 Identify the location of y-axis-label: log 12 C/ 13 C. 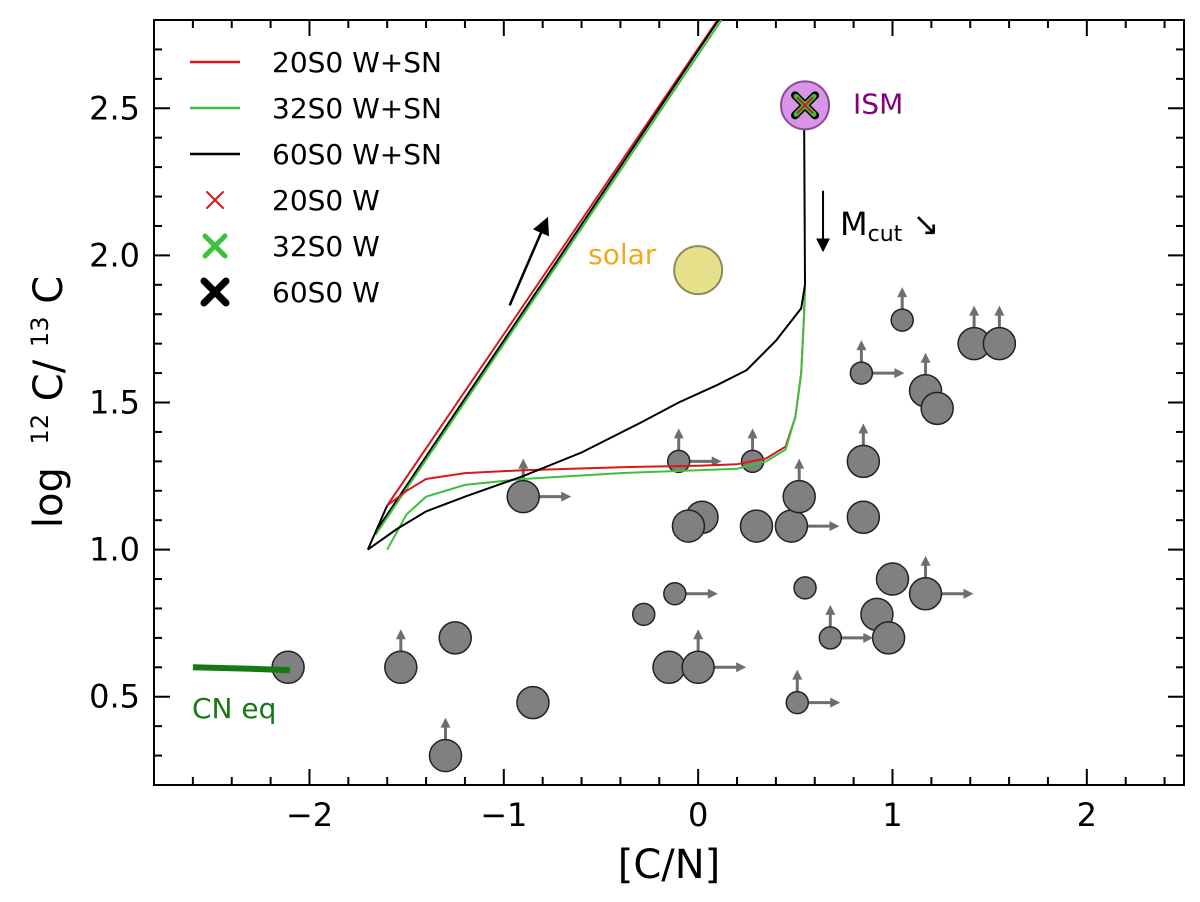
(42, 402).